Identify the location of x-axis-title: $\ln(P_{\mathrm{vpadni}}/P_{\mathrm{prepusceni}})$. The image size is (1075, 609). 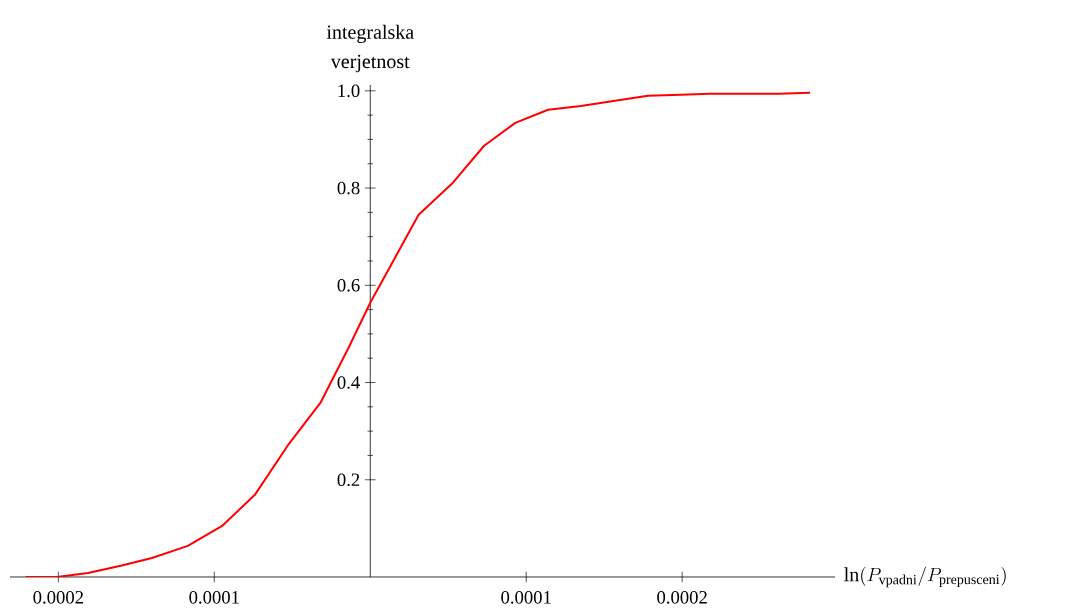
(925, 577).